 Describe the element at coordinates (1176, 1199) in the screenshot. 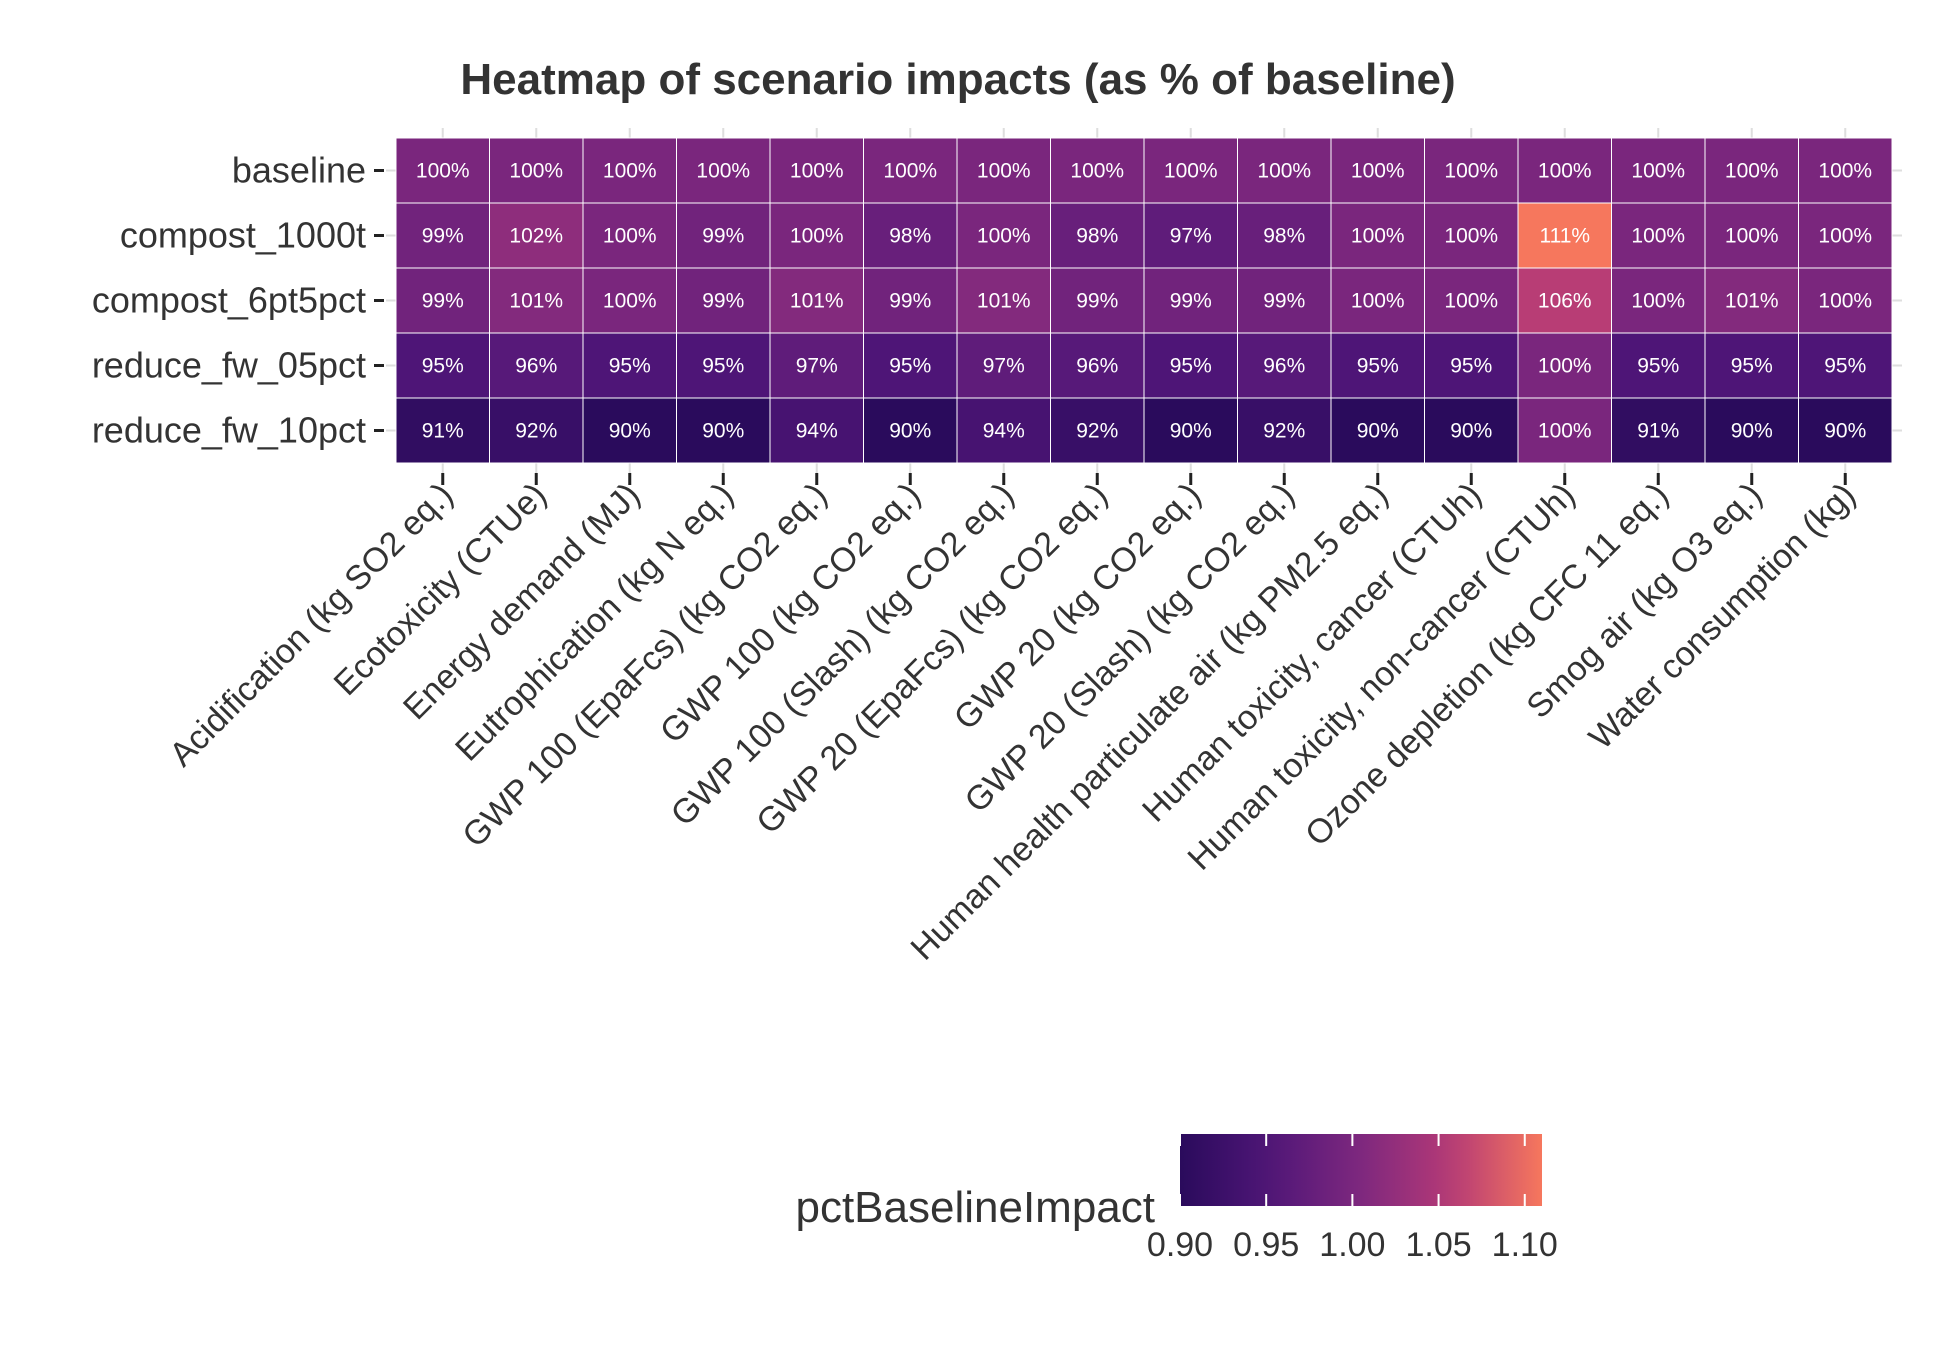

I see `legend: pctBaselineImpact 0.90 0.95 1.00 1.05 1.10` at that location.